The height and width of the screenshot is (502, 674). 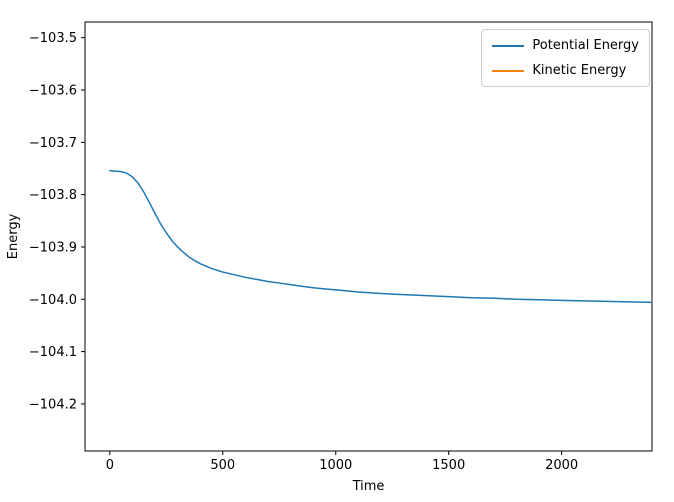 What do you see at coordinates (222, 465) in the screenshot?
I see `x-tick-label: 500` at bounding box center [222, 465].